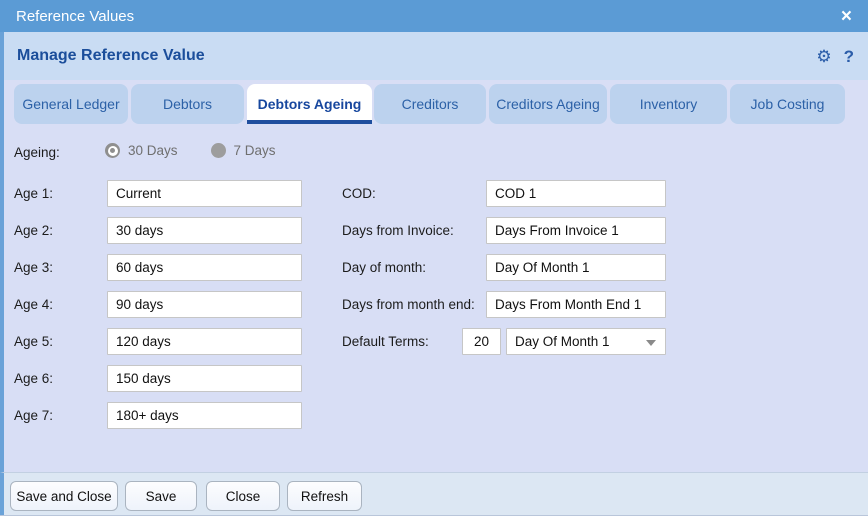  Describe the element at coordinates (434, 493) in the screenshot. I see `dialog-footer: Save and Close Save Close Refresh` at that location.